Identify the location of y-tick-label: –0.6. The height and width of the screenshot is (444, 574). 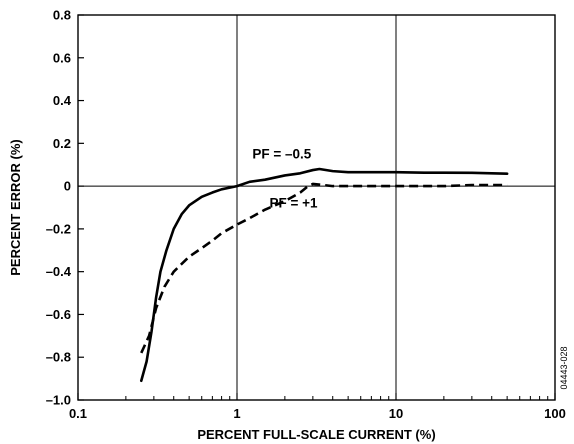
(58, 314).